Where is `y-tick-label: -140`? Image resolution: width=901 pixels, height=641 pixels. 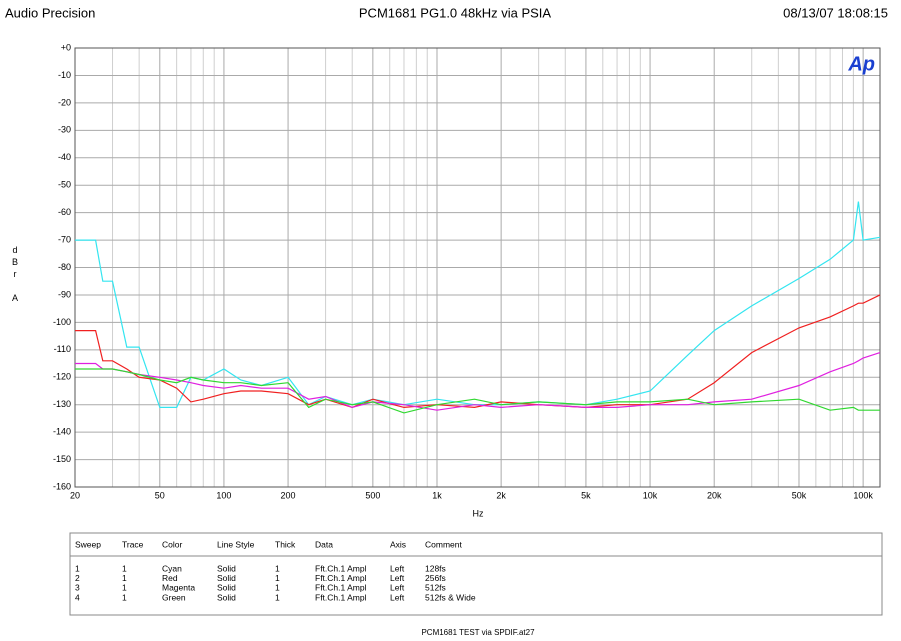 y-tick-label: -140 is located at coordinates (62, 432).